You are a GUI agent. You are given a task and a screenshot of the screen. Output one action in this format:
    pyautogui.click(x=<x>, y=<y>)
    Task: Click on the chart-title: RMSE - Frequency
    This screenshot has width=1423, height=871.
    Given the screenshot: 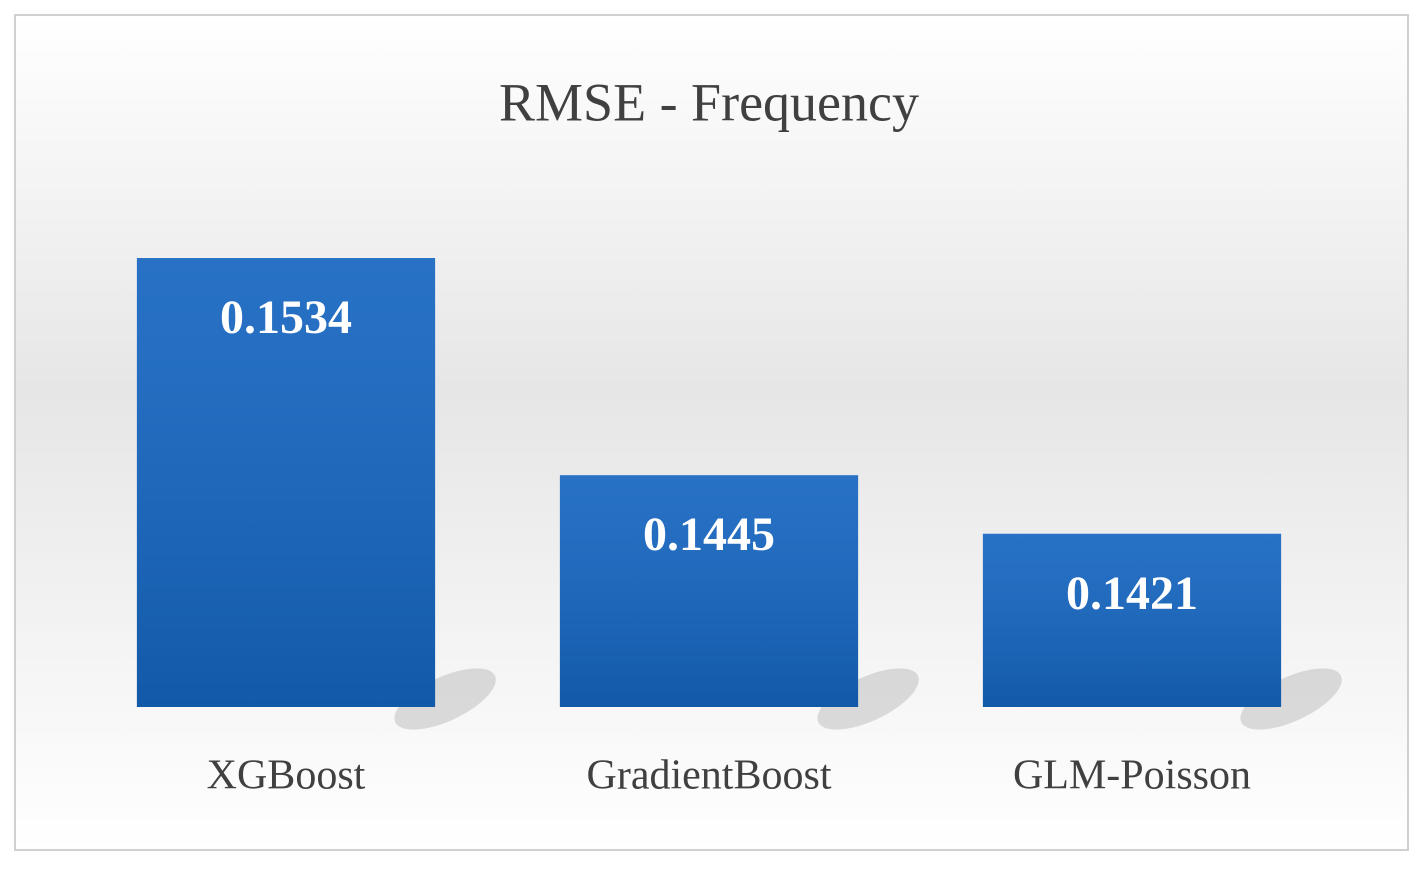 What is the action you would take?
    pyautogui.click(x=709, y=102)
    